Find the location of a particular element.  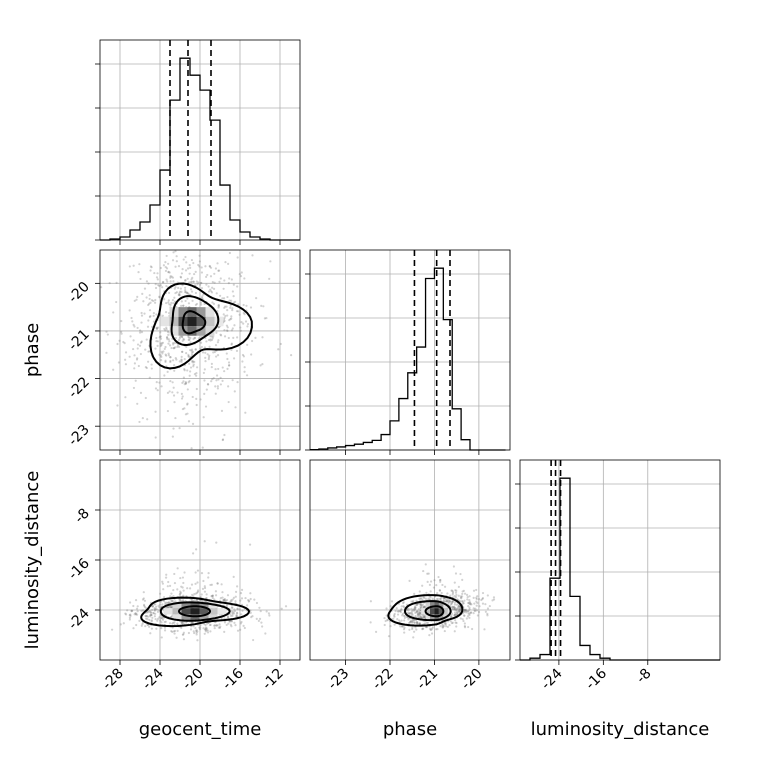

pair-content is located at coordinates (205, 591).